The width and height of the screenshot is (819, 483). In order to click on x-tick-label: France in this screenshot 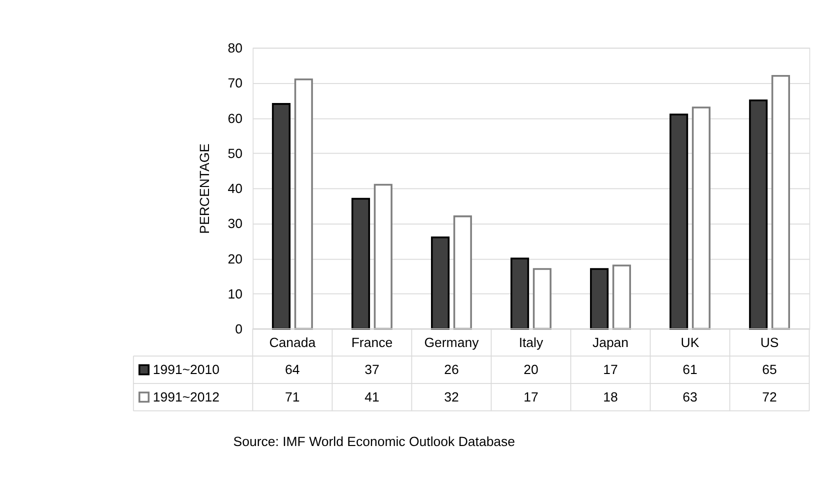, I will do `click(372, 342)`.